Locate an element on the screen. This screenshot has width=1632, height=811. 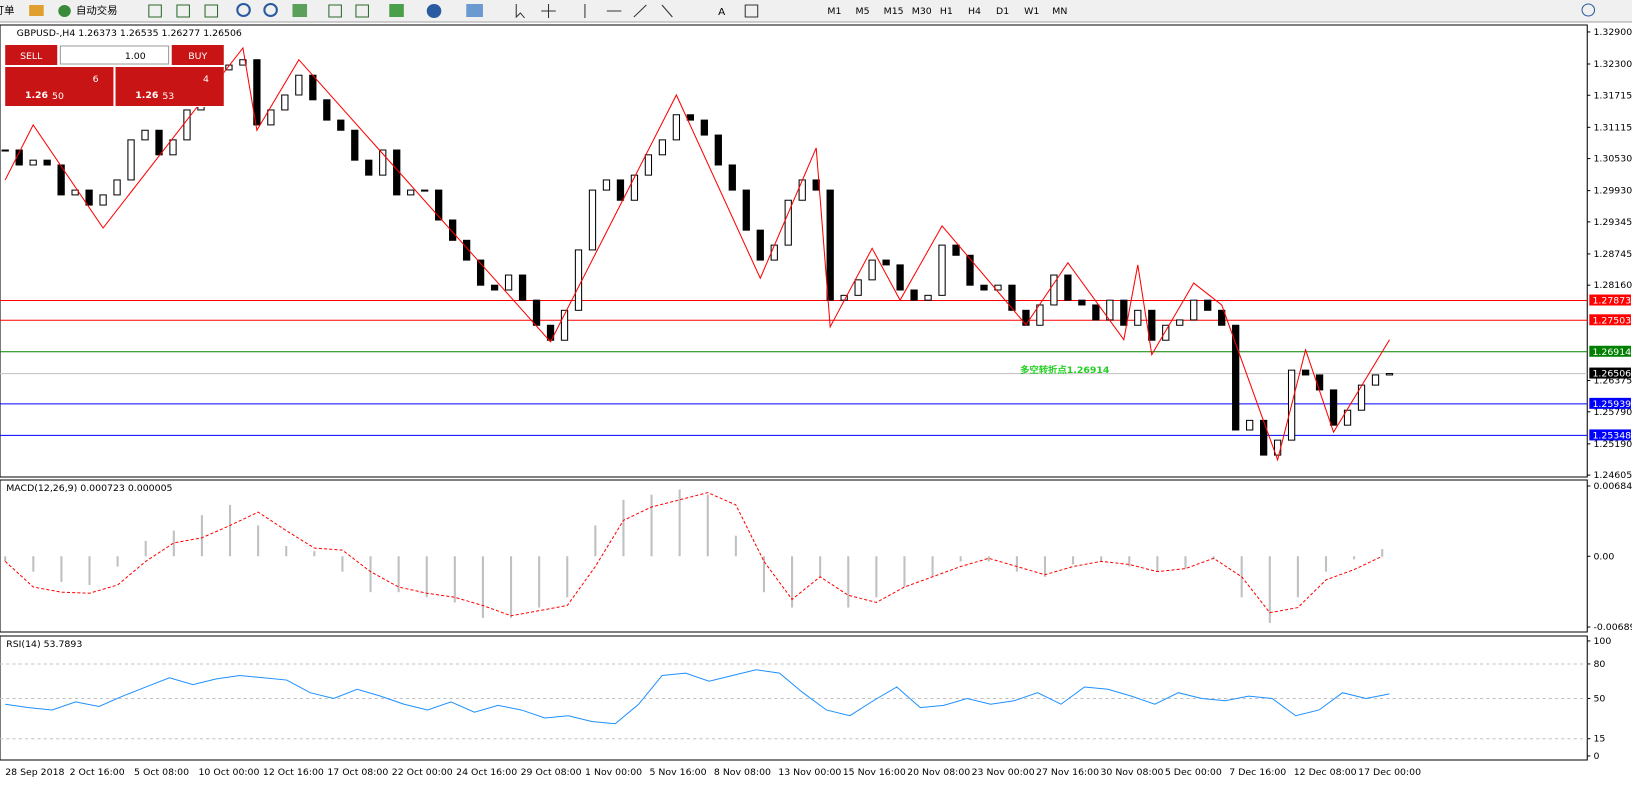
zoom-out is located at coordinates (270, 10).